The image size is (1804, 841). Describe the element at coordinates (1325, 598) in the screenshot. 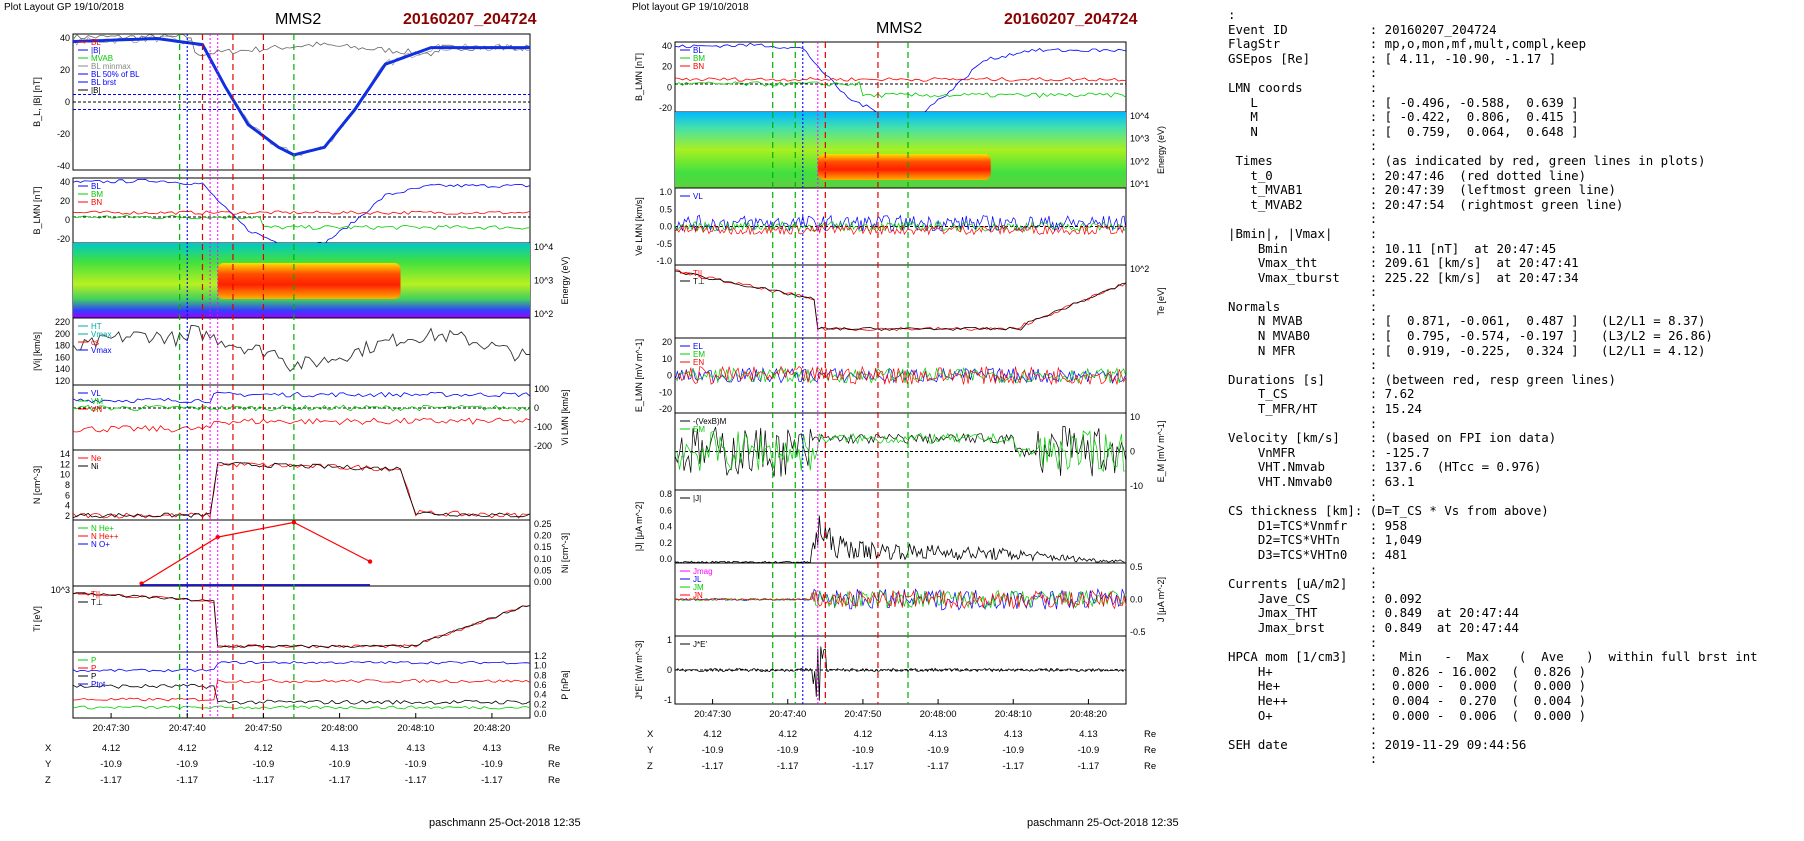

I see `info-line: Jave_CS : 0.092` at that location.